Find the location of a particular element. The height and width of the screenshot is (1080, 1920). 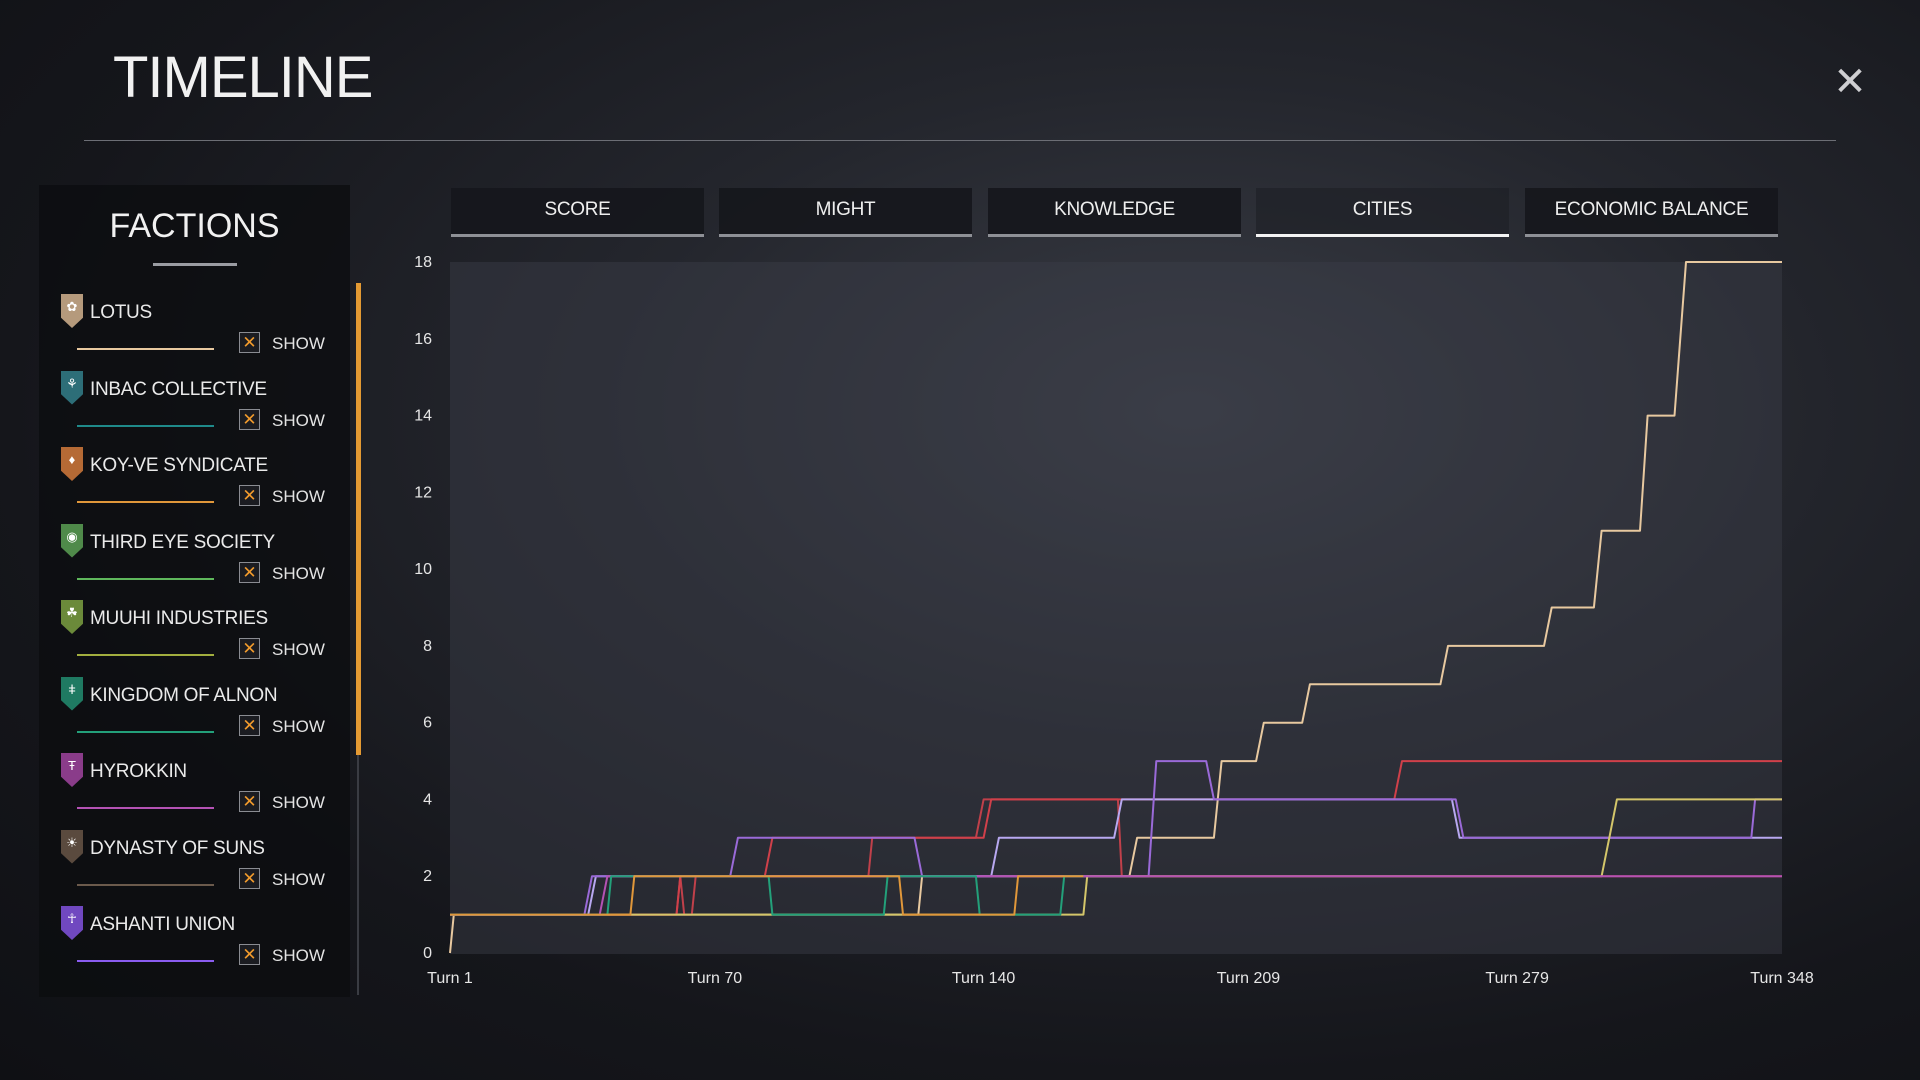

ashanti-icon: ☥ is located at coordinates (72, 923).